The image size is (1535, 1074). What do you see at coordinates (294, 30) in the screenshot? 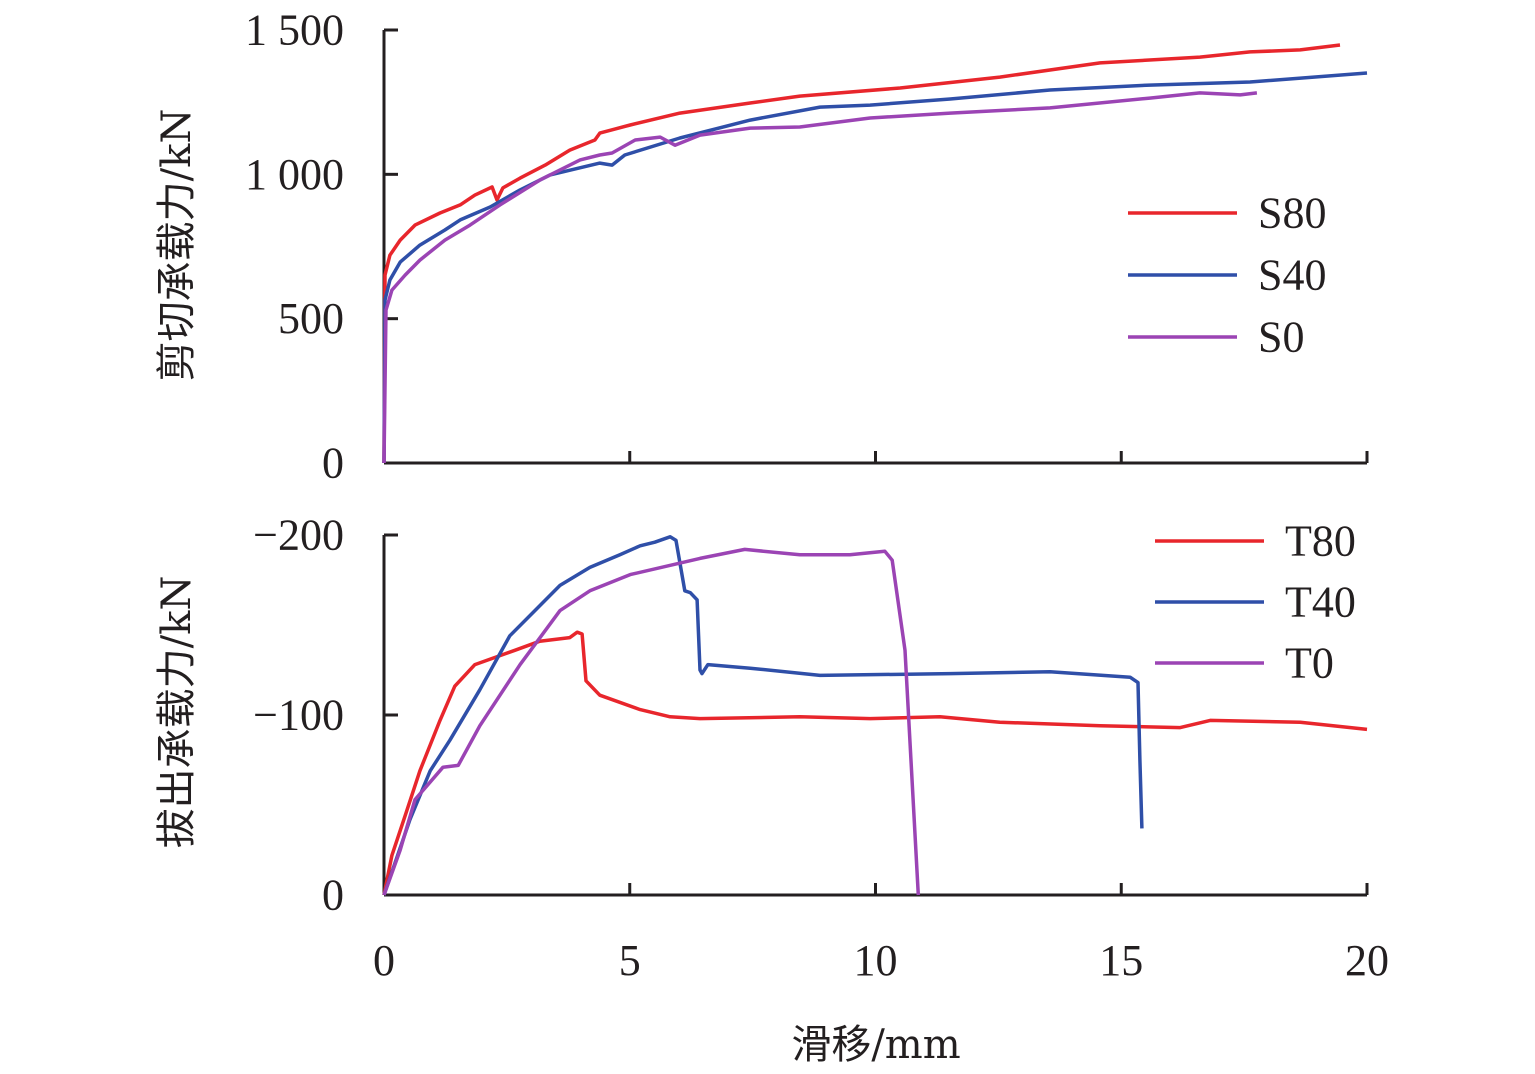
I see `y-tick-label: 1 500` at bounding box center [294, 30].